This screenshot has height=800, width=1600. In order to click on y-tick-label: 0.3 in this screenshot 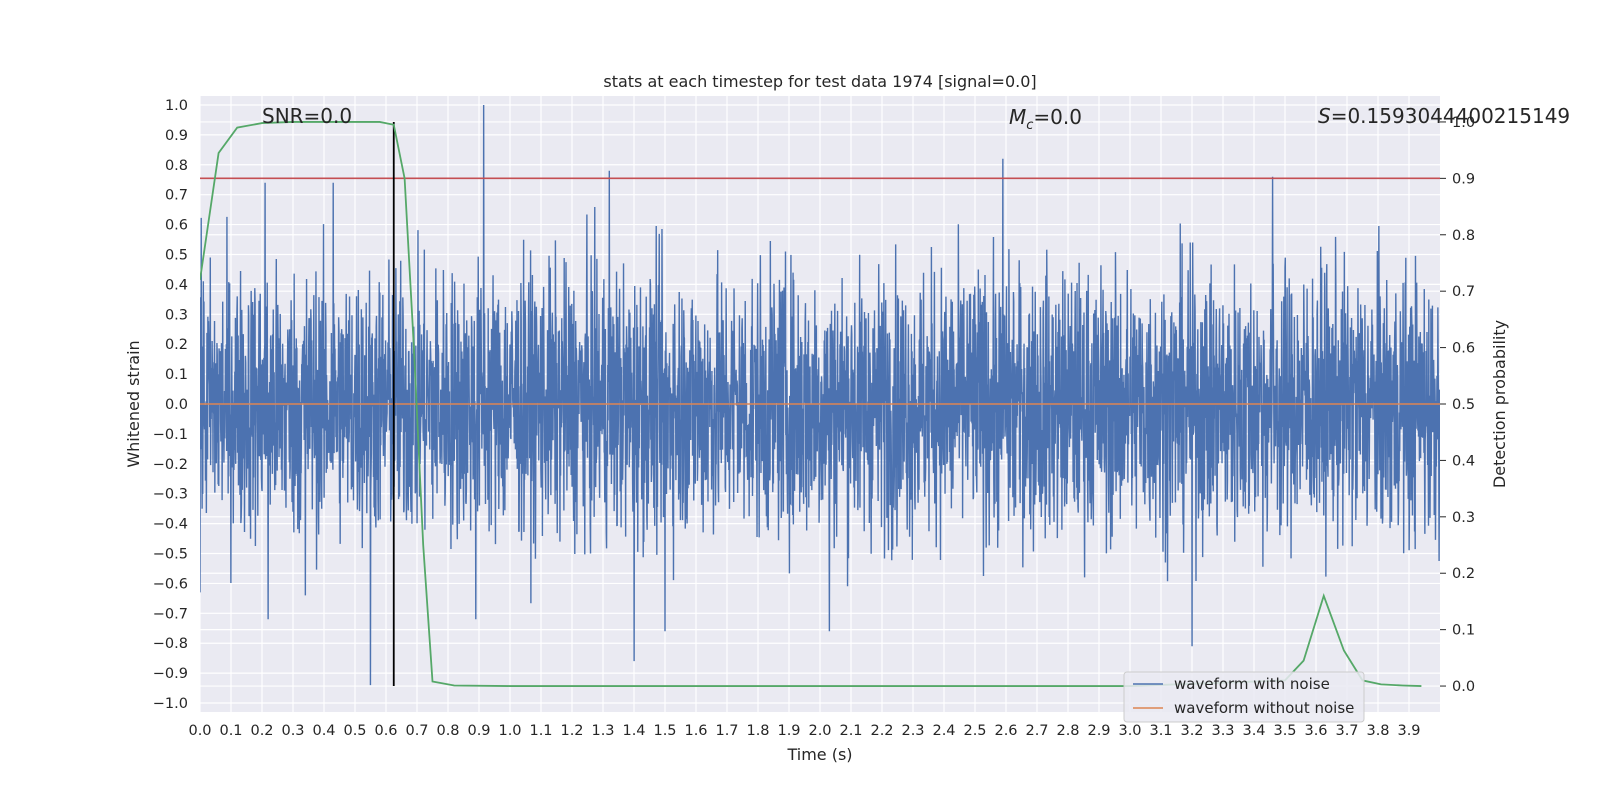, I will do `click(176, 315)`.